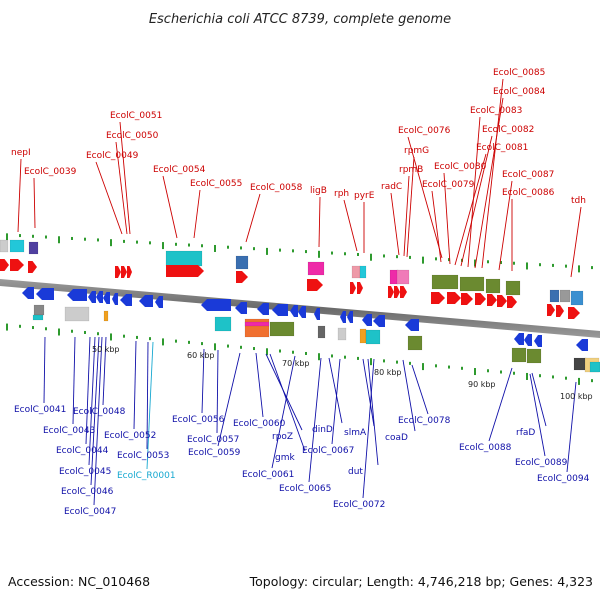 This screenshot has height=600, width=600. Describe the element at coordinates (136, 116) in the screenshot. I see `gene-label-forward: EcolC_0051` at that location.